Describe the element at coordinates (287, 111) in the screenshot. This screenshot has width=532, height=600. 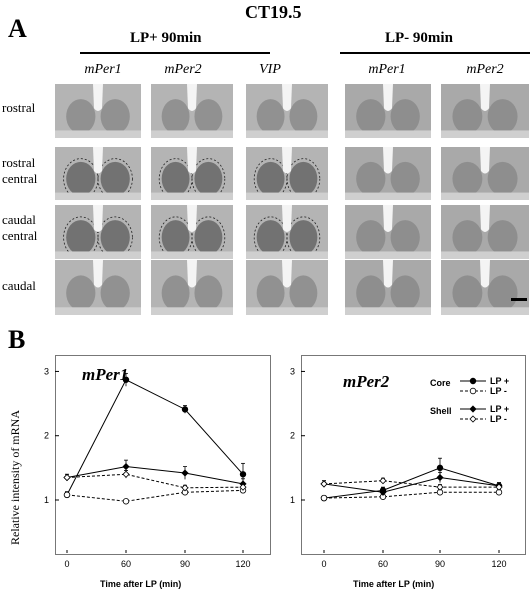
I see `micrograph-lp-plus-vip-rostral` at that location.